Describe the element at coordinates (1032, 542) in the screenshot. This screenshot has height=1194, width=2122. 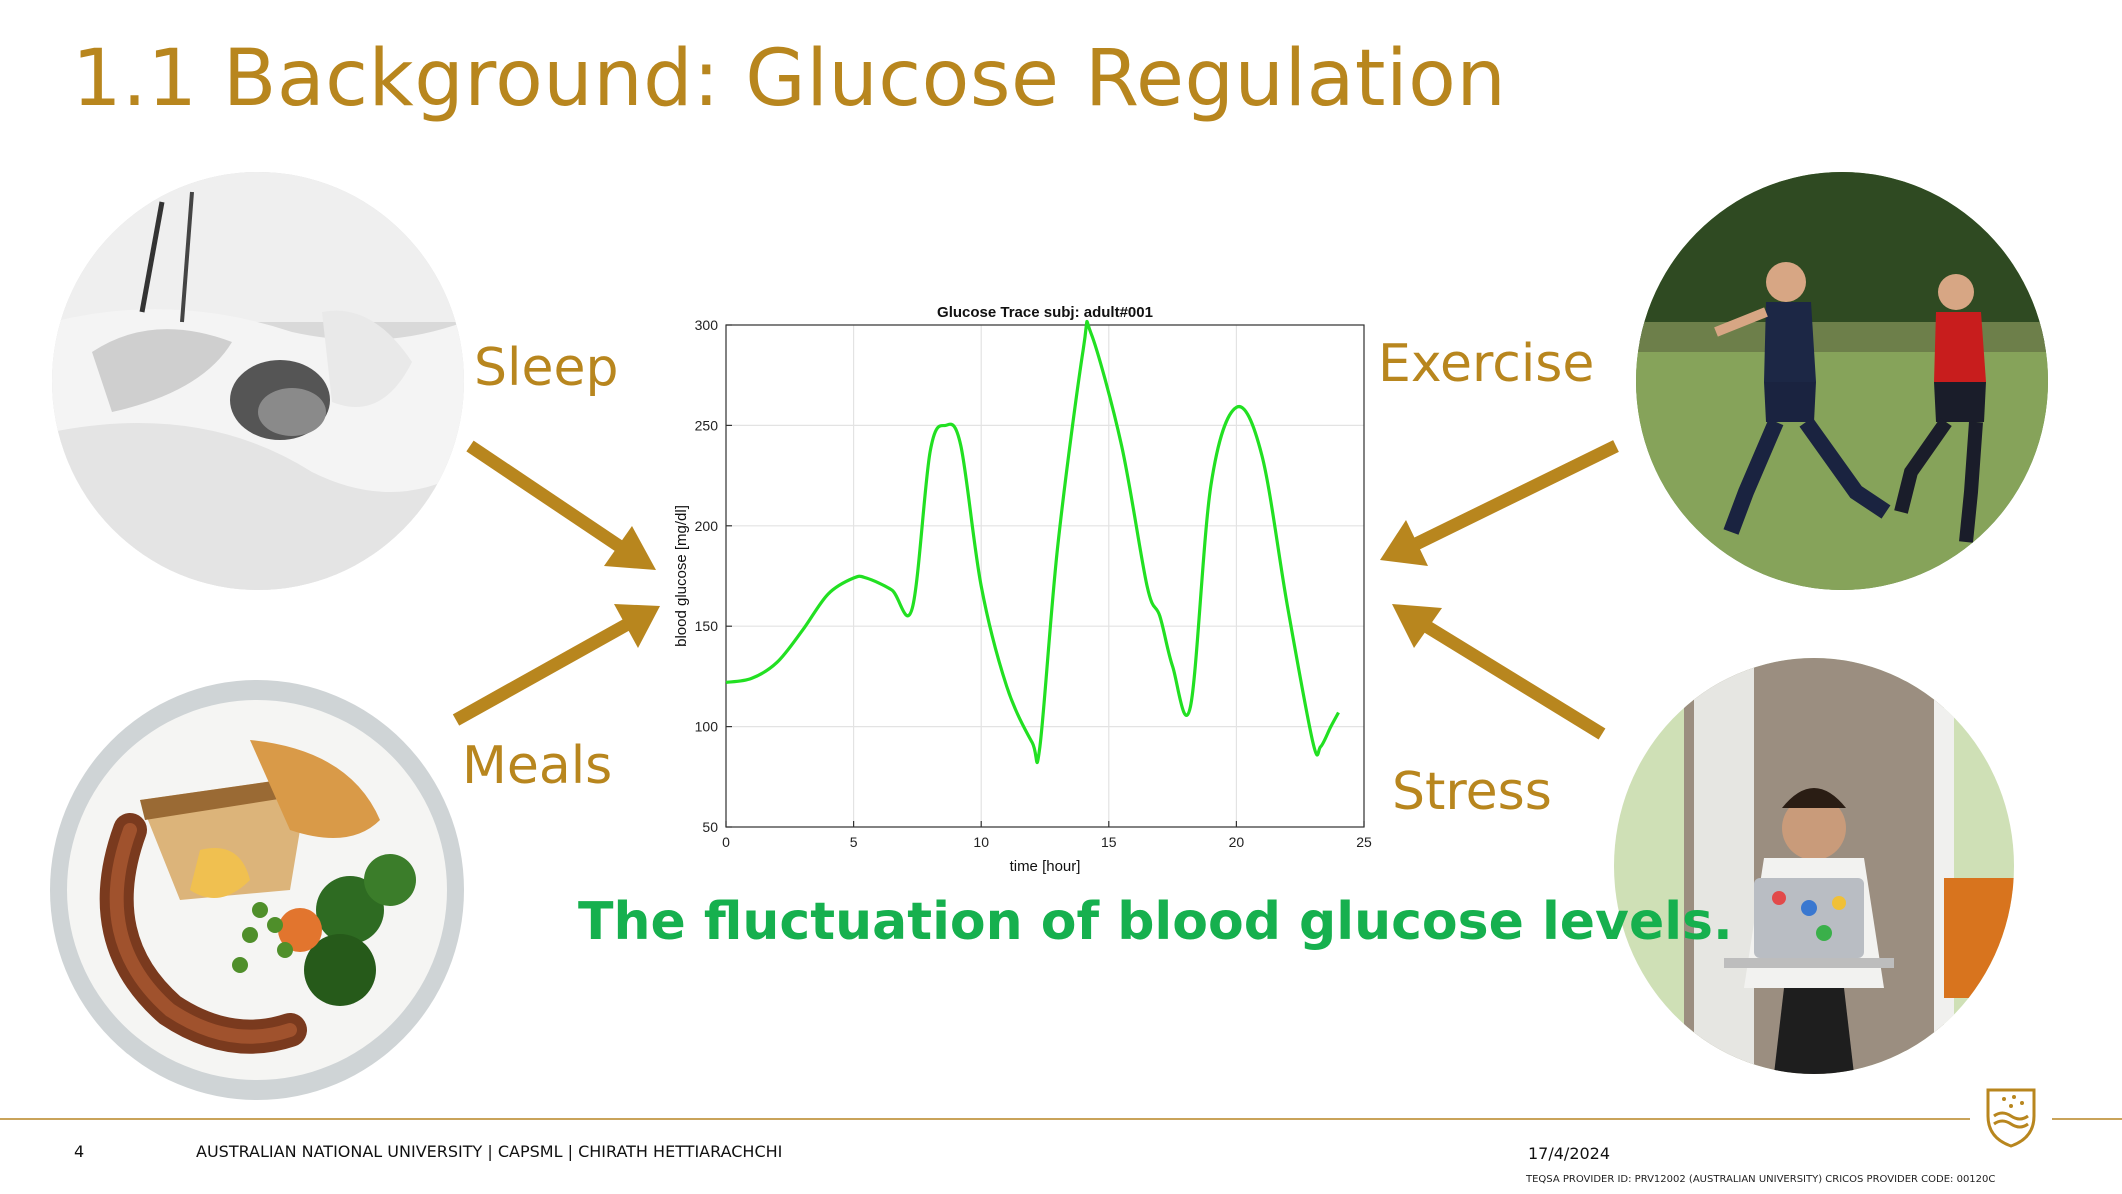
I see `glucose-series-line` at that location.